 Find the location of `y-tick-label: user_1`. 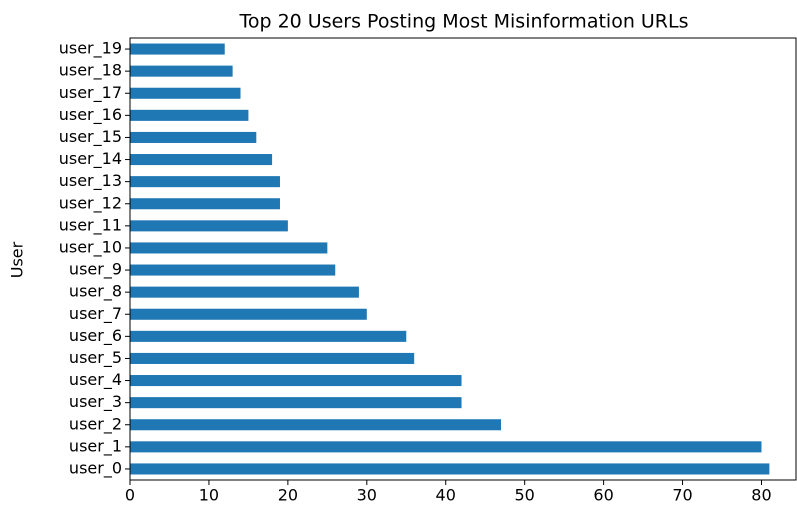

y-tick-label: user_1 is located at coordinates (95, 446).